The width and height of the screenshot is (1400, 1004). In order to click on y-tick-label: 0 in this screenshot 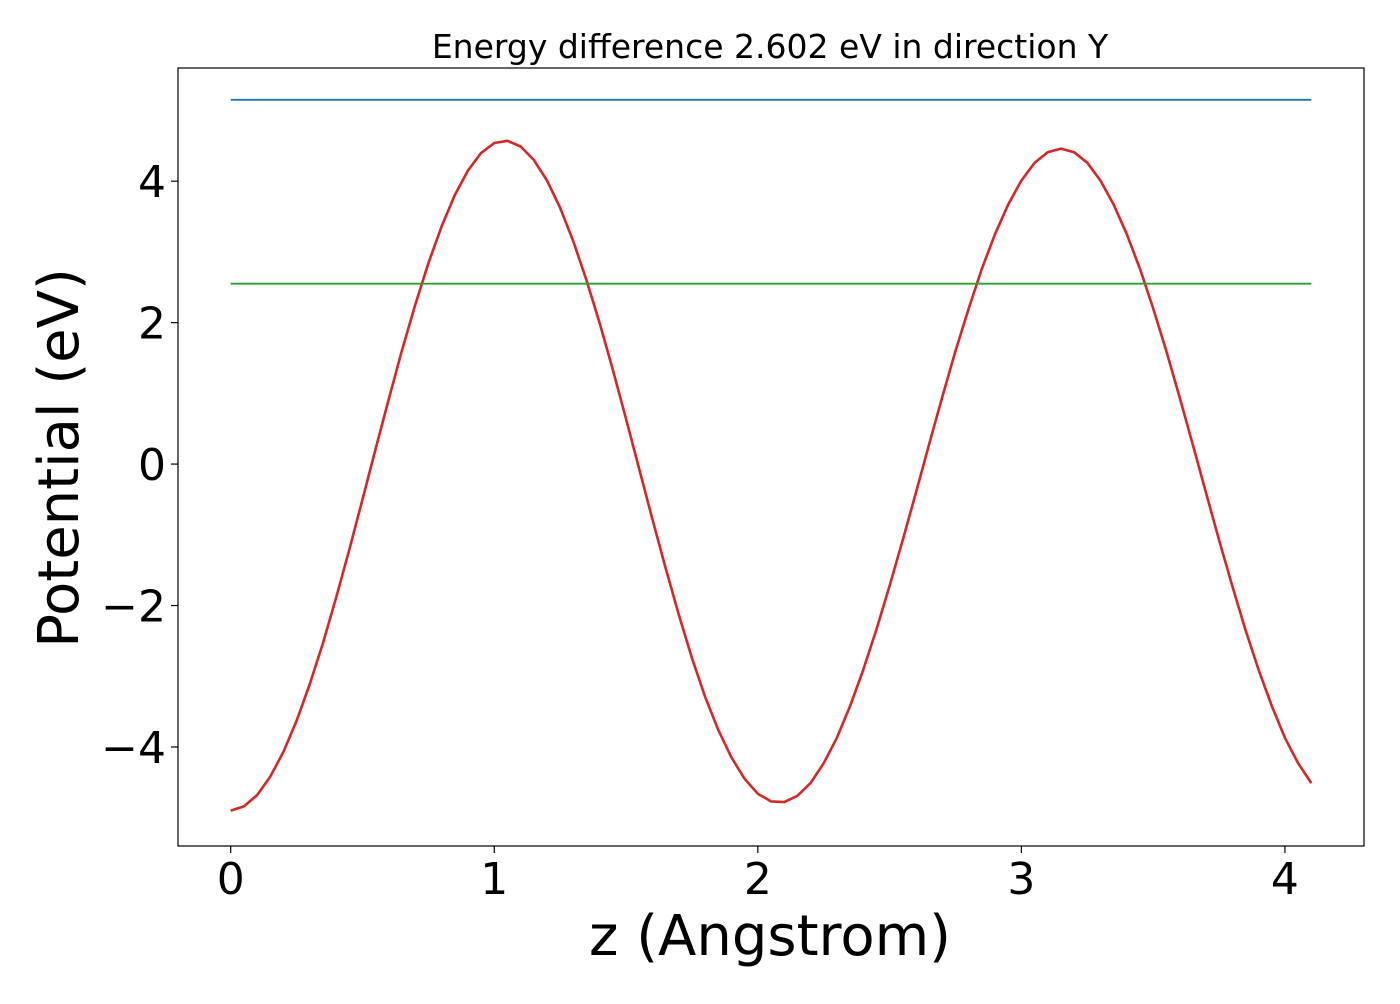, I will do `click(152, 465)`.